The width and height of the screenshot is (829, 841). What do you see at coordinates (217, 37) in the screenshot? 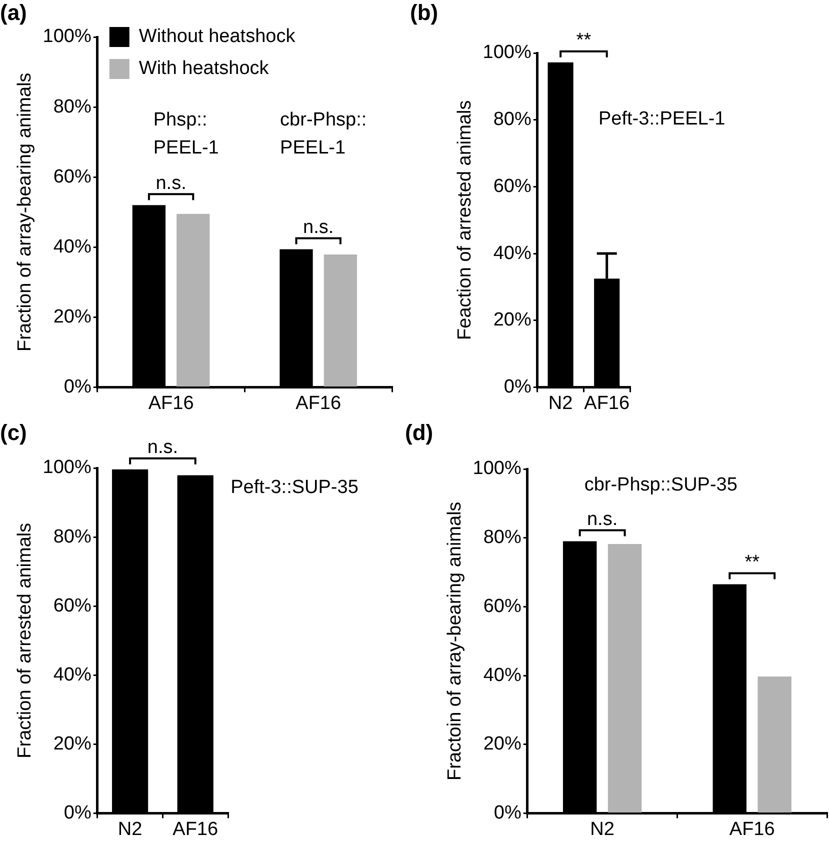
I see `legend-label: Without heatshock` at bounding box center [217, 37].